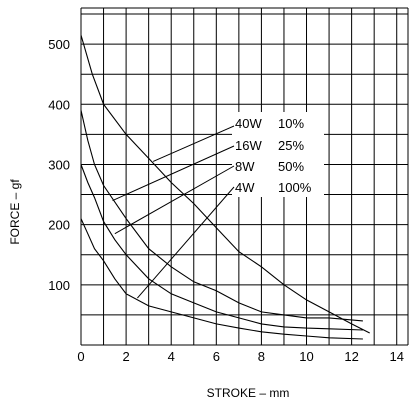  What do you see at coordinates (171, 356) in the screenshot?
I see `x-tick-label: 4` at bounding box center [171, 356].